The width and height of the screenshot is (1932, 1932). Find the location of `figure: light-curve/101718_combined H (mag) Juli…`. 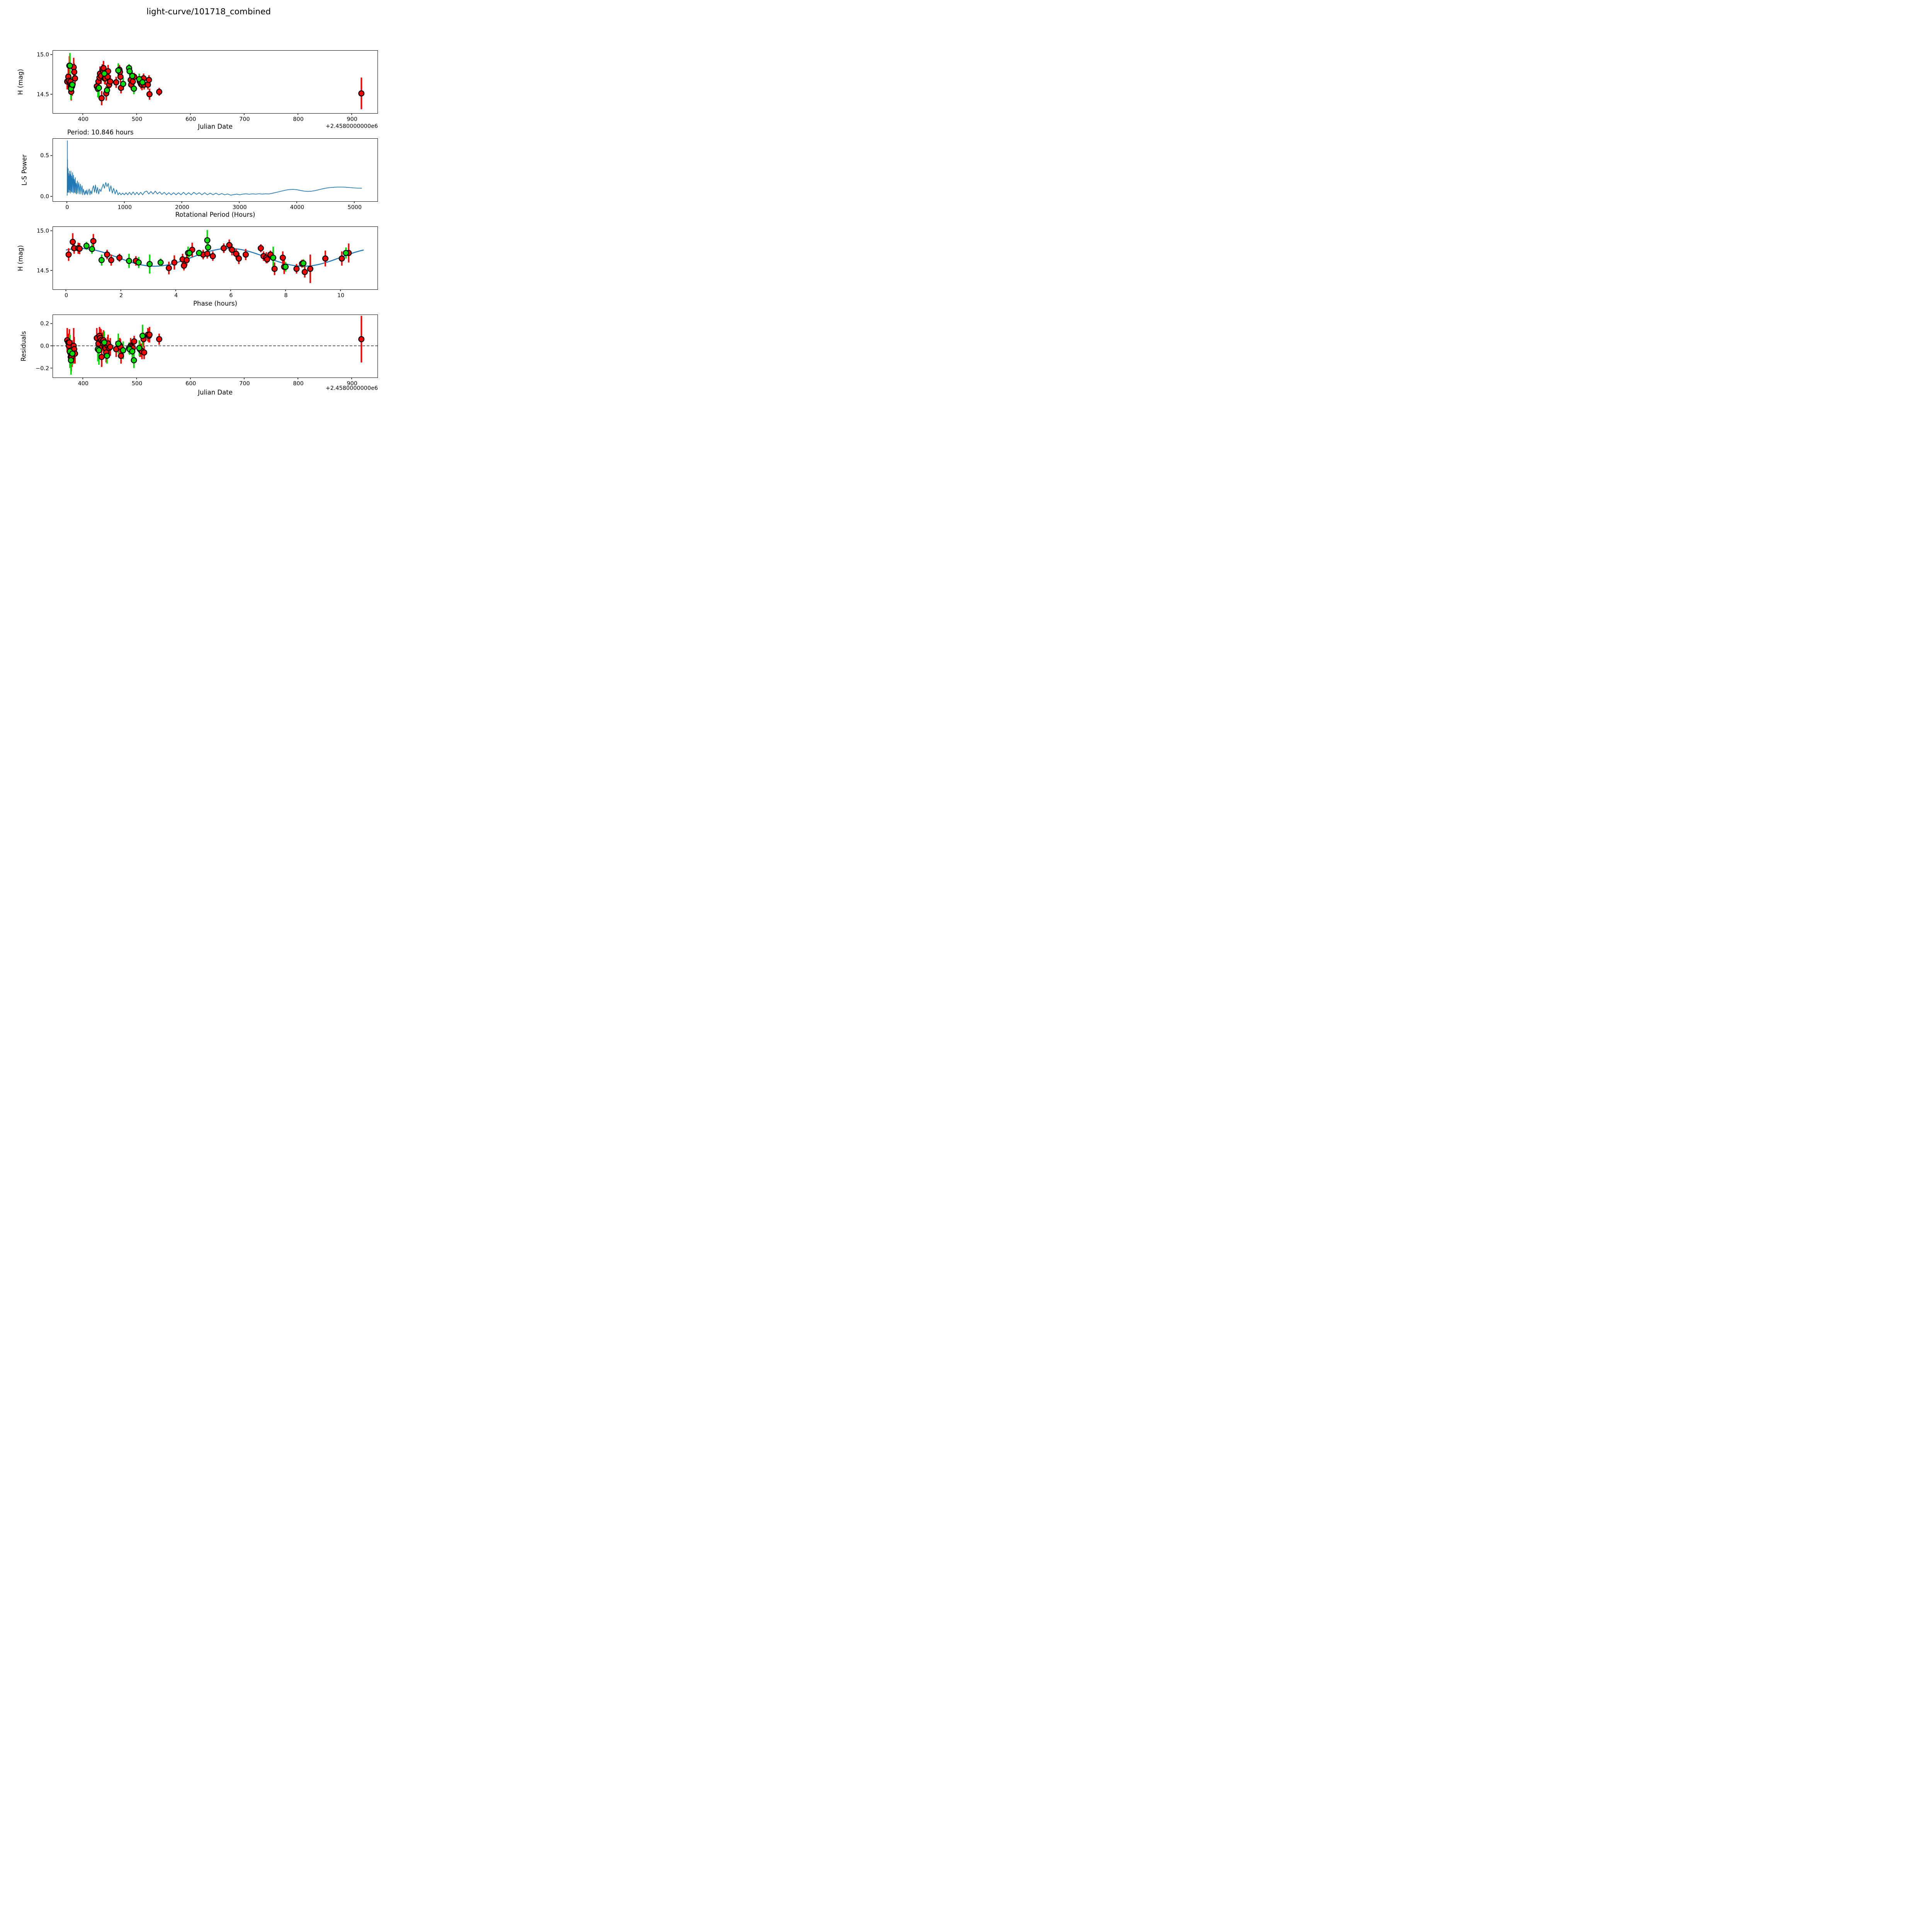

figure: light-curve/101718_combined H (mag) Juli… is located at coordinates (209, 209).